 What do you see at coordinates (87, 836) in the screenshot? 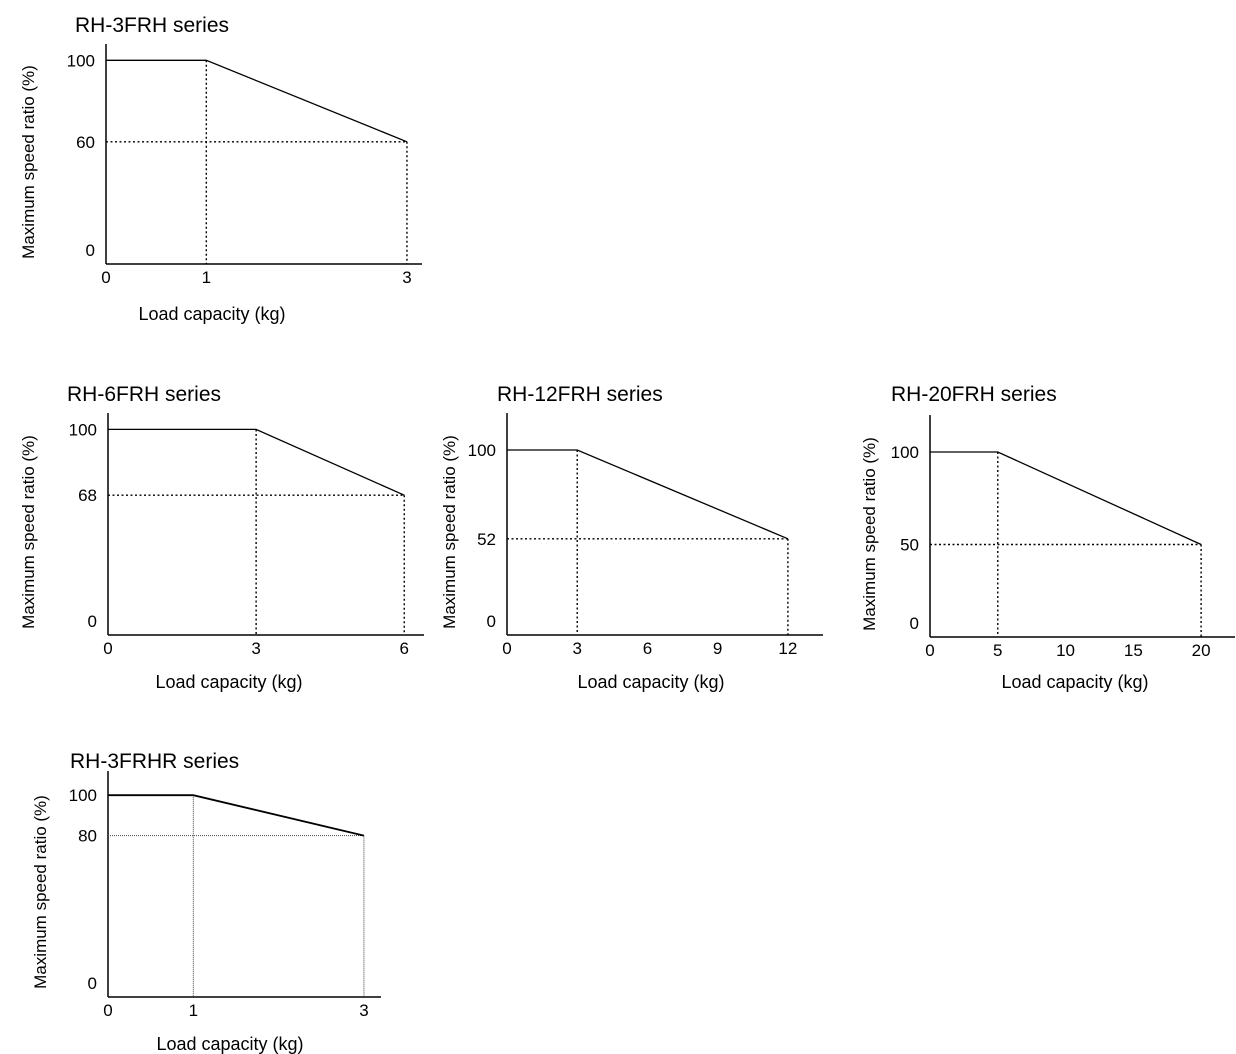
I see `y-tick-label: 80` at bounding box center [87, 836].